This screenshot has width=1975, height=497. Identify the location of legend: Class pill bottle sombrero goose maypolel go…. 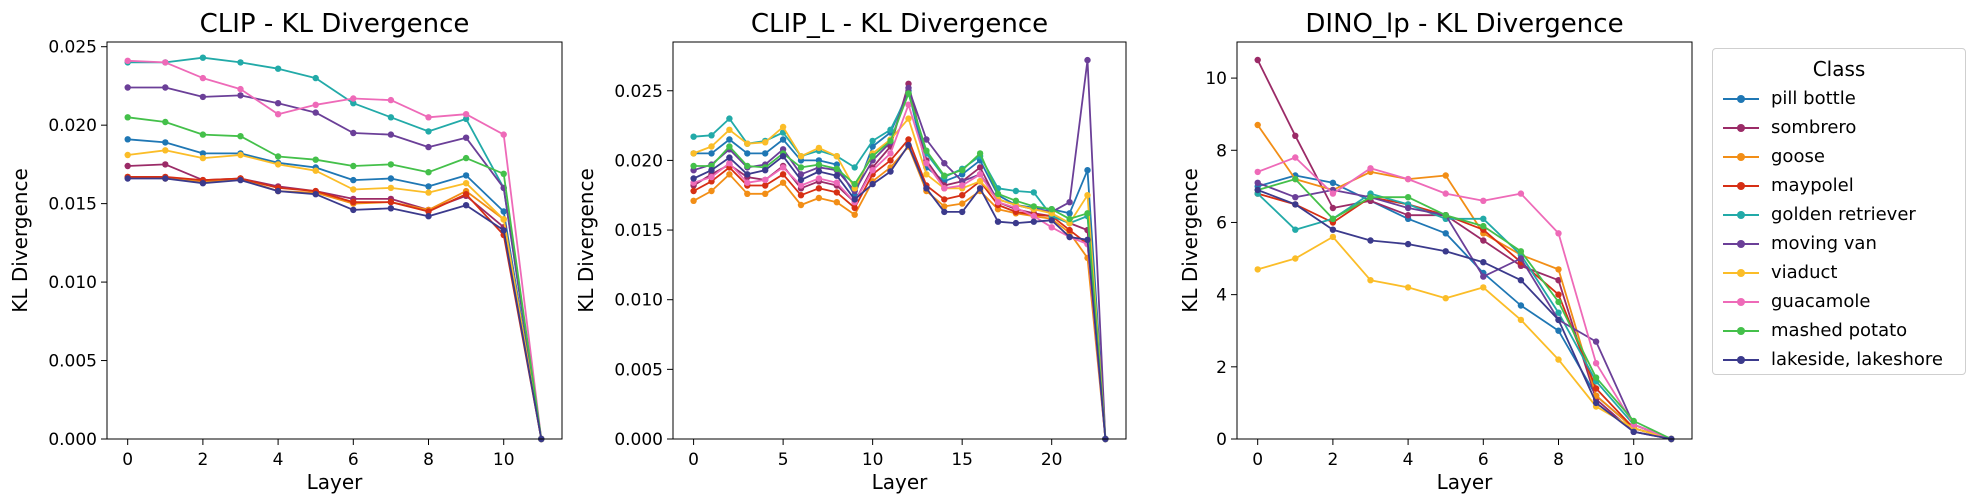
(1839, 211).